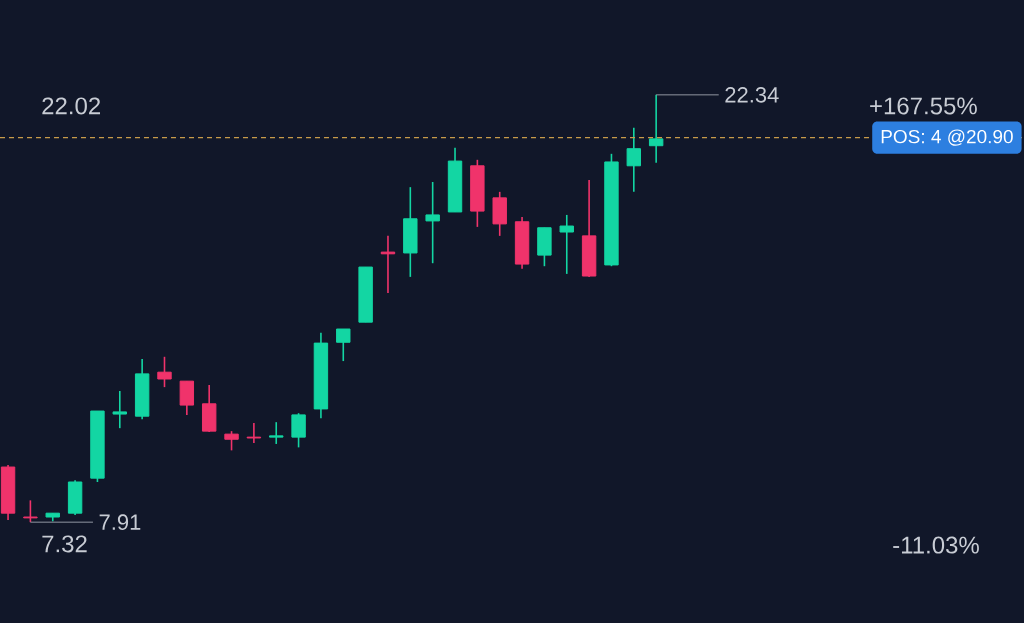 This screenshot has height=623, width=1024. Describe the element at coordinates (64, 544) in the screenshot. I see `text: 7.32` at that location.